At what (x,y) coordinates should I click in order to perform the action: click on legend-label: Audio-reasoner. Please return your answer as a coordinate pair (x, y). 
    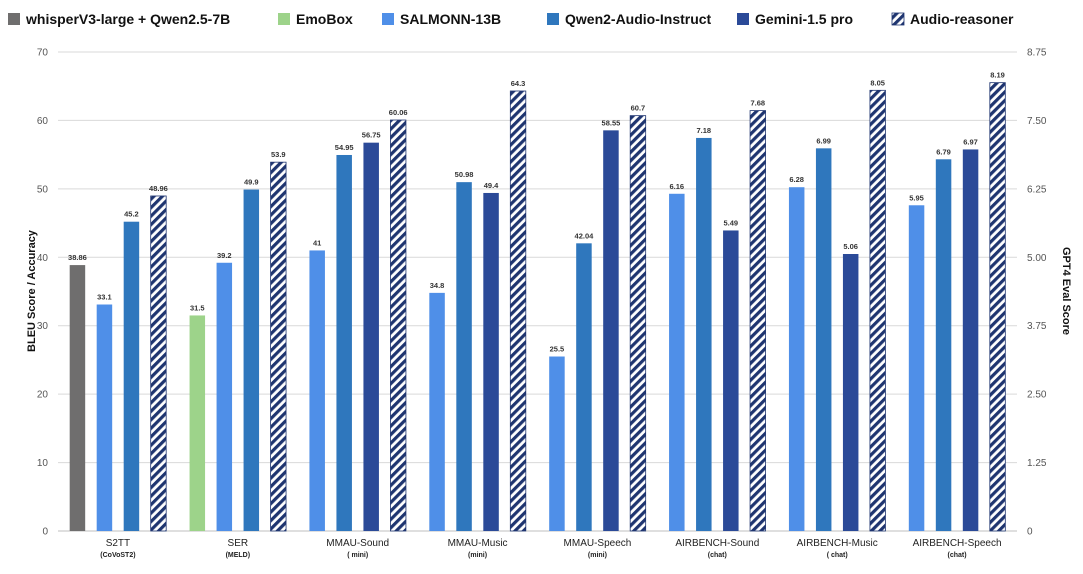
    Looking at the image, I should click on (962, 19).